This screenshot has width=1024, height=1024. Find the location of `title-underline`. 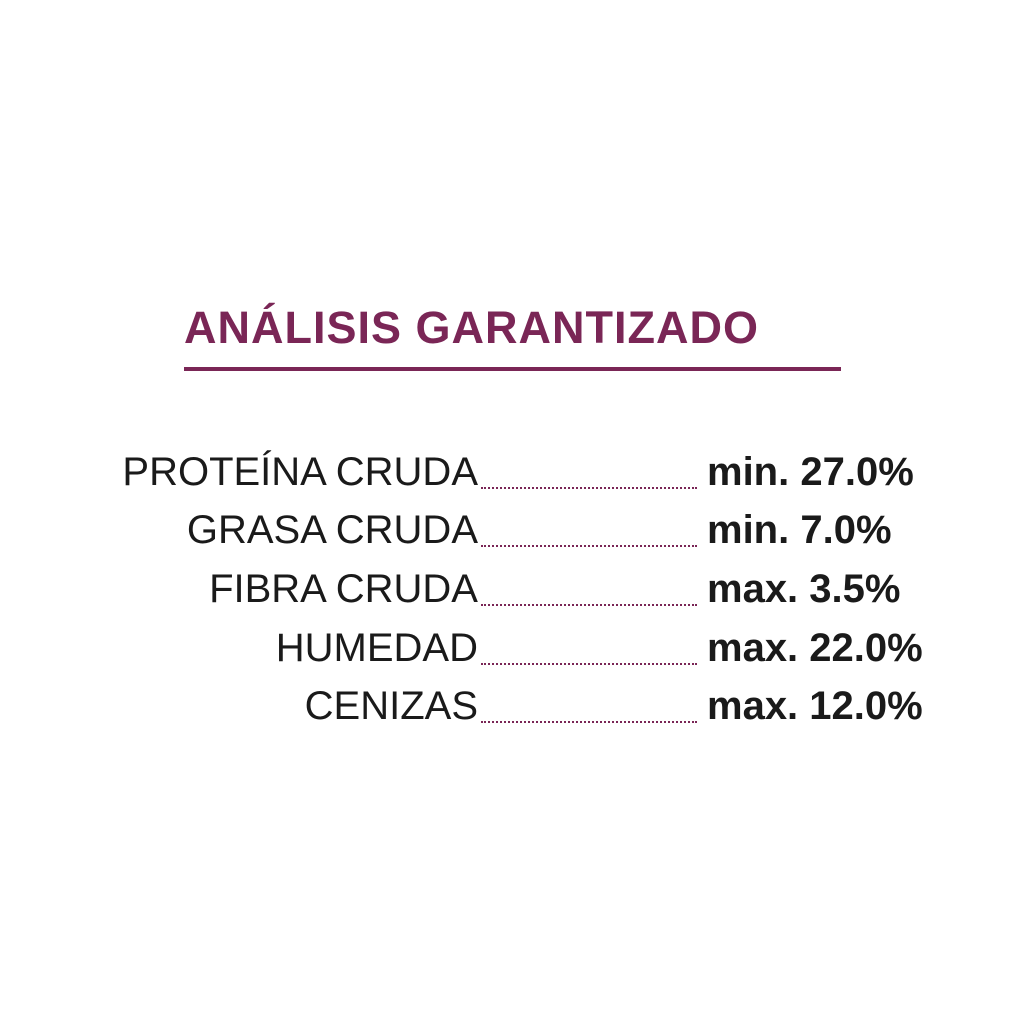

title-underline is located at coordinates (512, 369).